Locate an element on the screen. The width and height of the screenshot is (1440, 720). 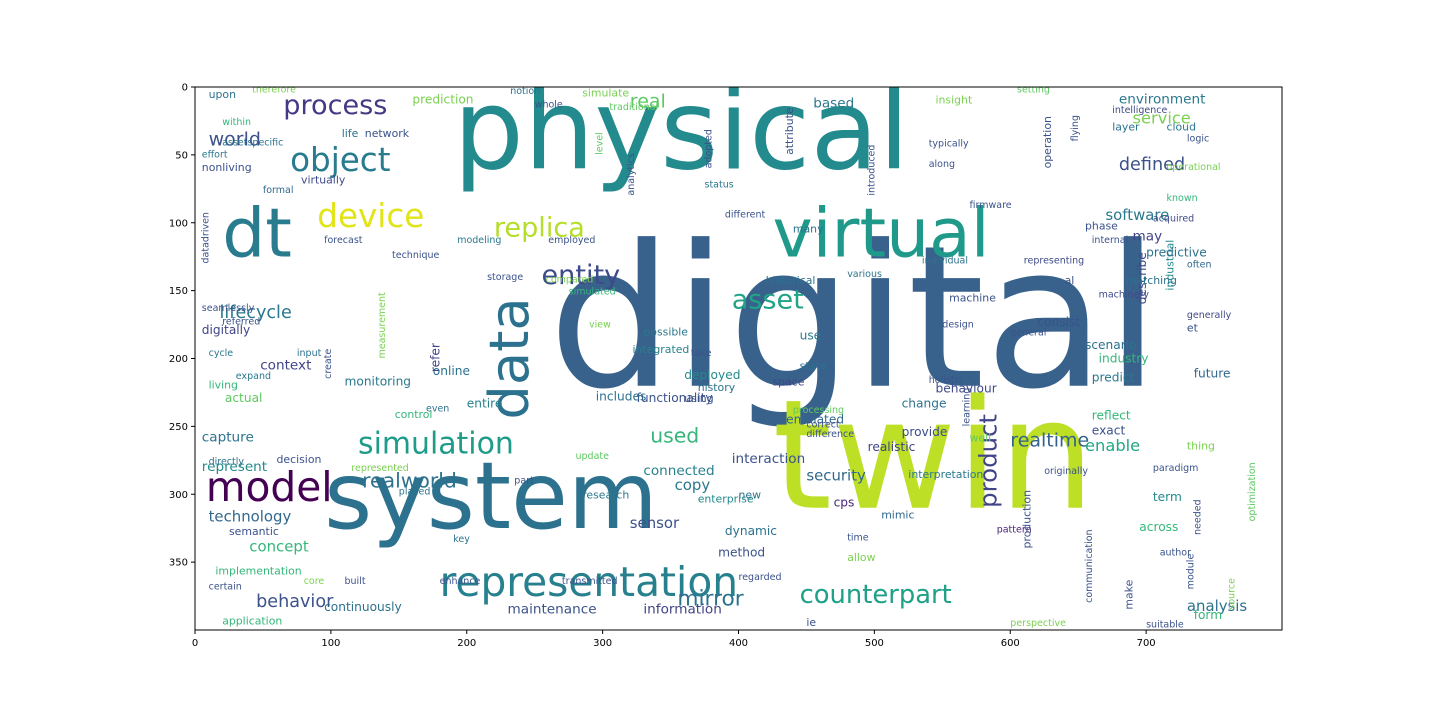
word-interpretation: interpretation is located at coordinates (945, 474).